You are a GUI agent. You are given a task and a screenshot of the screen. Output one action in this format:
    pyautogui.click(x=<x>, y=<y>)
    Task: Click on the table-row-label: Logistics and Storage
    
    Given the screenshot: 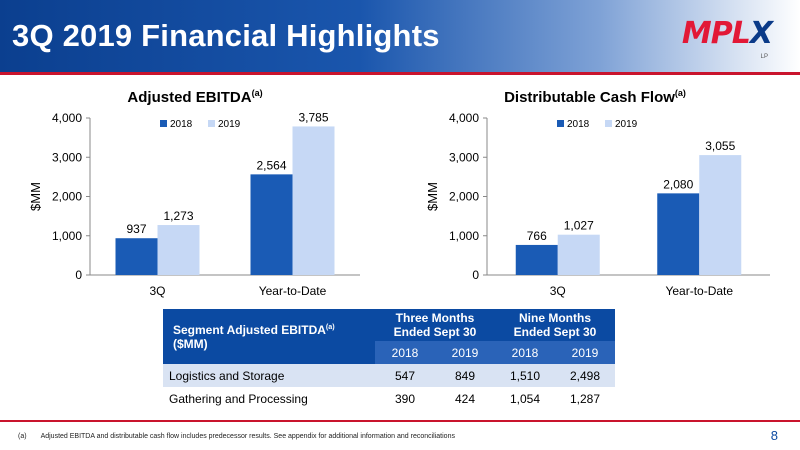 What is the action you would take?
    pyautogui.click(x=269, y=375)
    